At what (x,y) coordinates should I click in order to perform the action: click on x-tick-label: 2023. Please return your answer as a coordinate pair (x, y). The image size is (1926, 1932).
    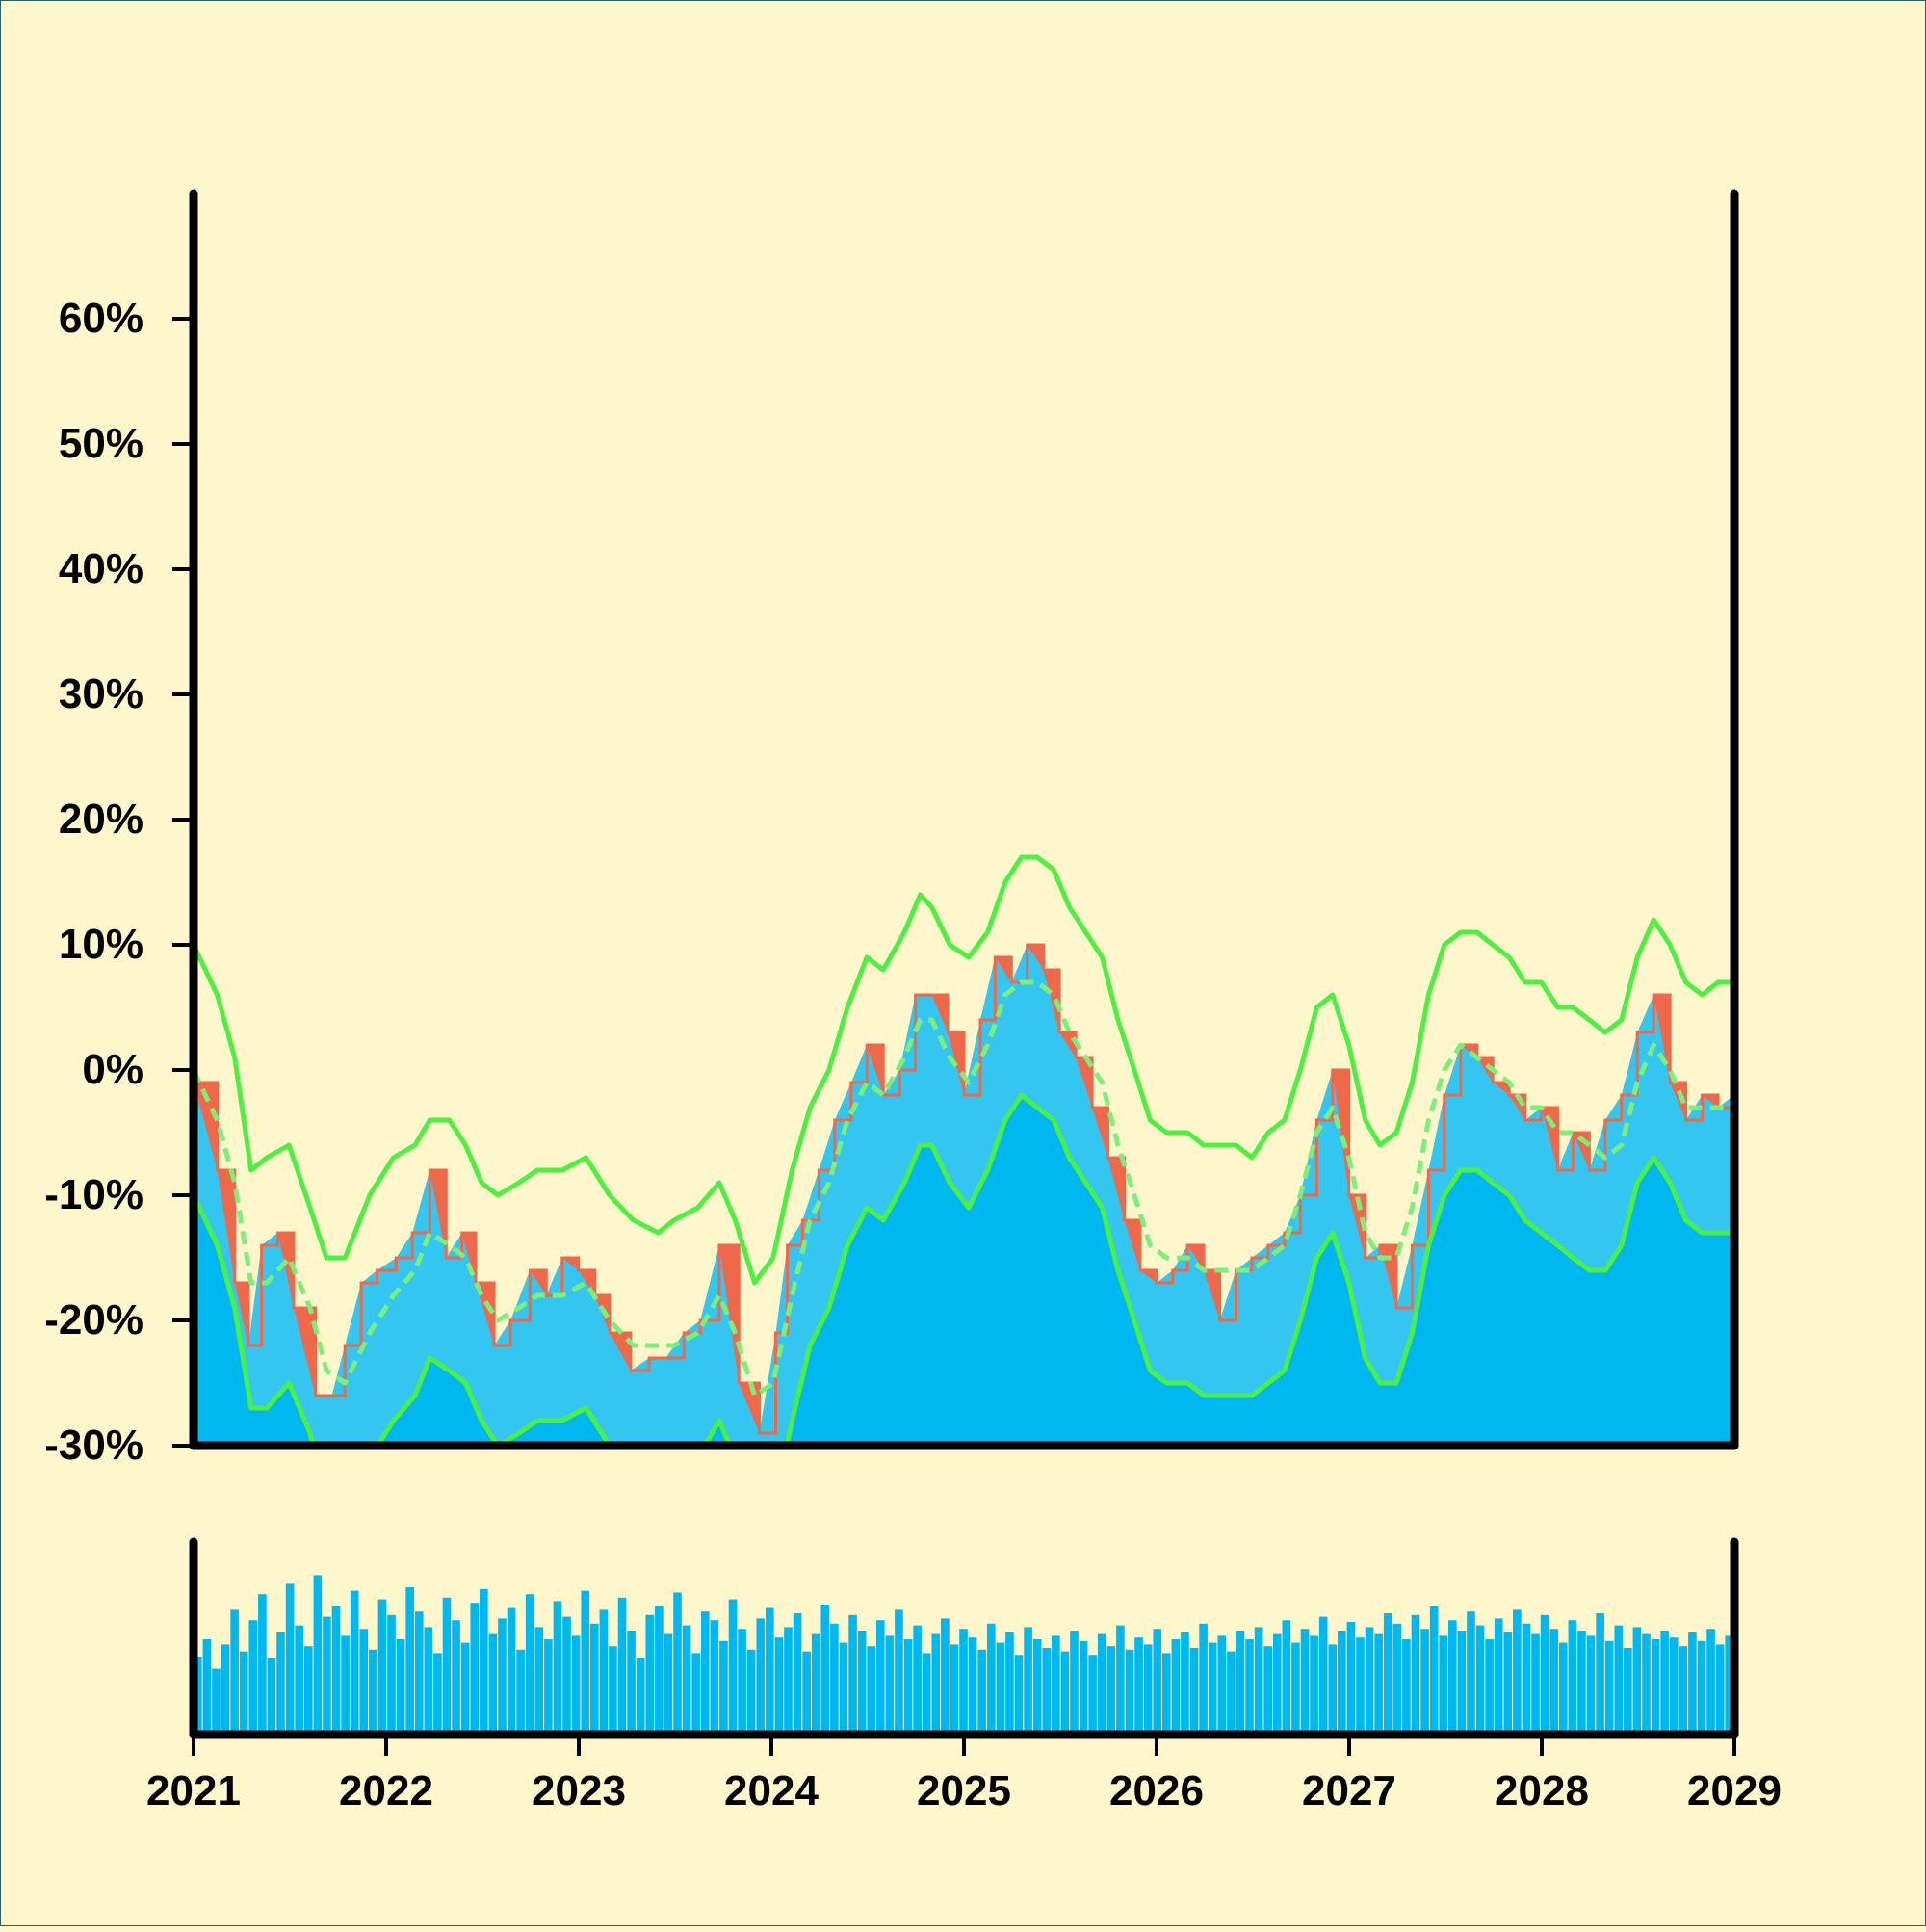
    Looking at the image, I should click on (579, 1791).